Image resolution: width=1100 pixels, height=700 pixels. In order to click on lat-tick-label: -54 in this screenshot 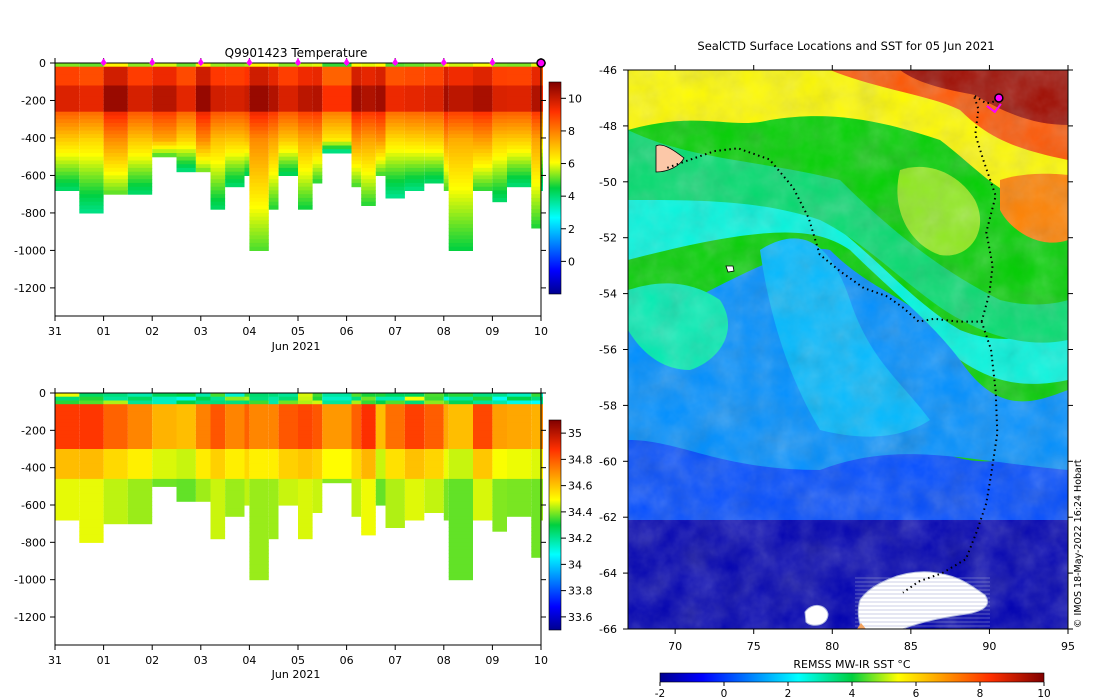, I will do `click(608, 294)`.